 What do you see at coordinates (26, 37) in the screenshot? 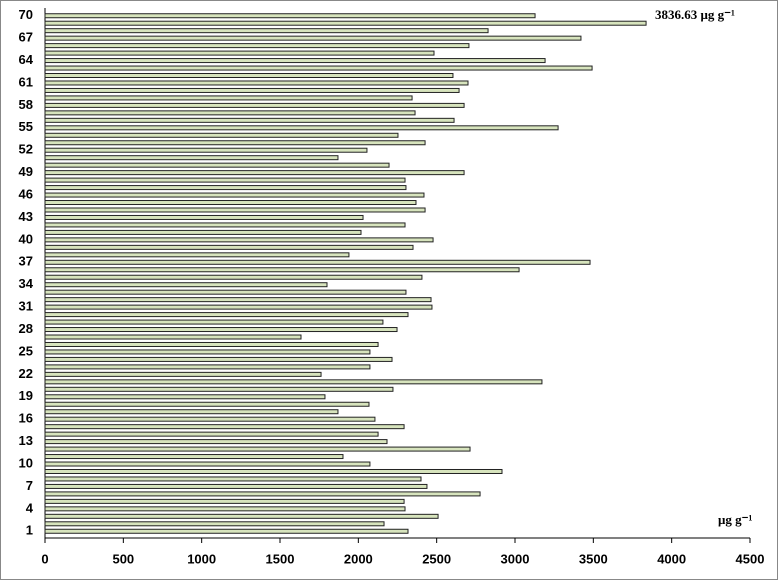
I see `y-tick-label: 67` at bounding box center [26, 37].